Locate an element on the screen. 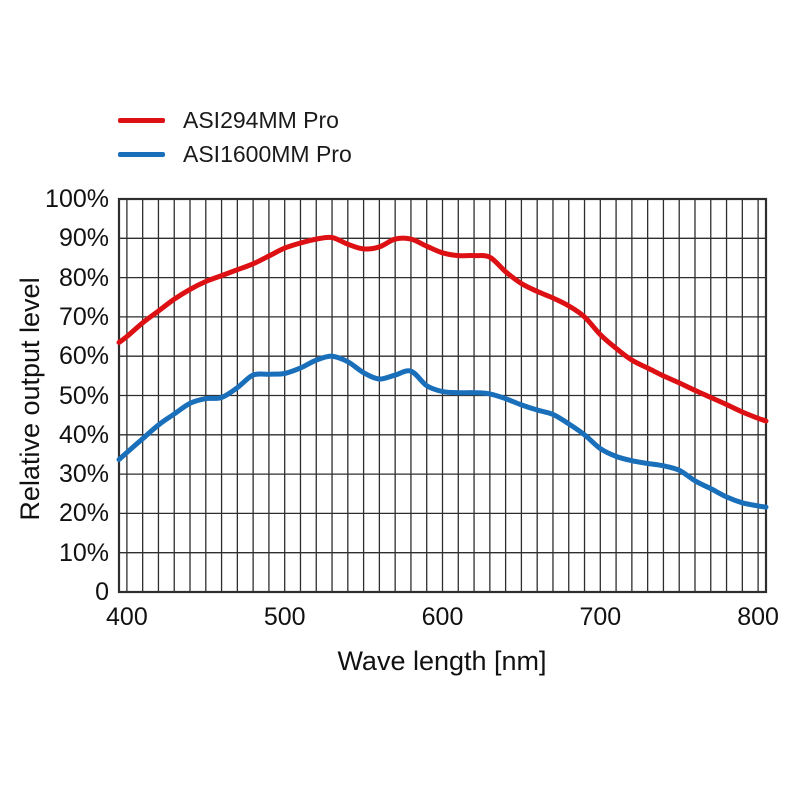 The height and width of the screenshot is (800, 800). y-tick-label: 0 is located at coordinates (102, 592).